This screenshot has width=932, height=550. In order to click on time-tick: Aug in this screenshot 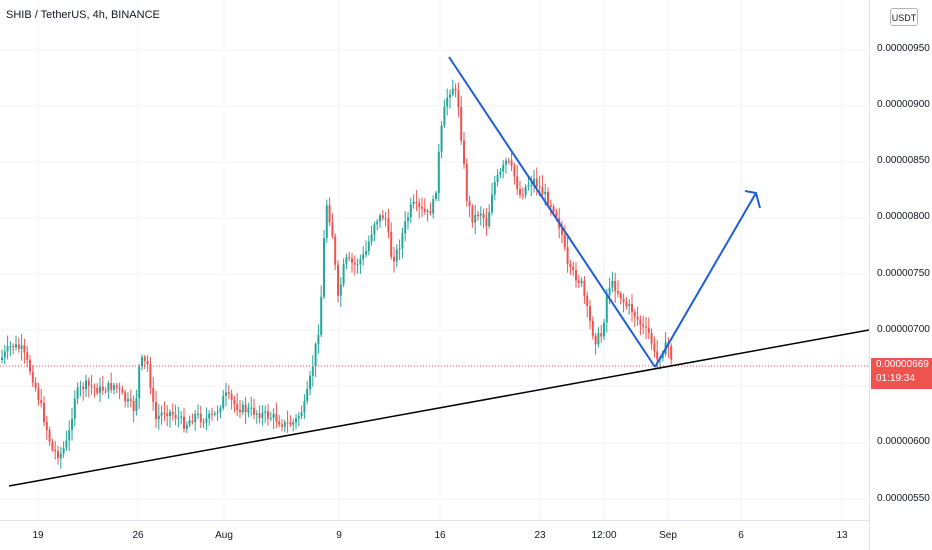, I will do `click(224, 535)`.